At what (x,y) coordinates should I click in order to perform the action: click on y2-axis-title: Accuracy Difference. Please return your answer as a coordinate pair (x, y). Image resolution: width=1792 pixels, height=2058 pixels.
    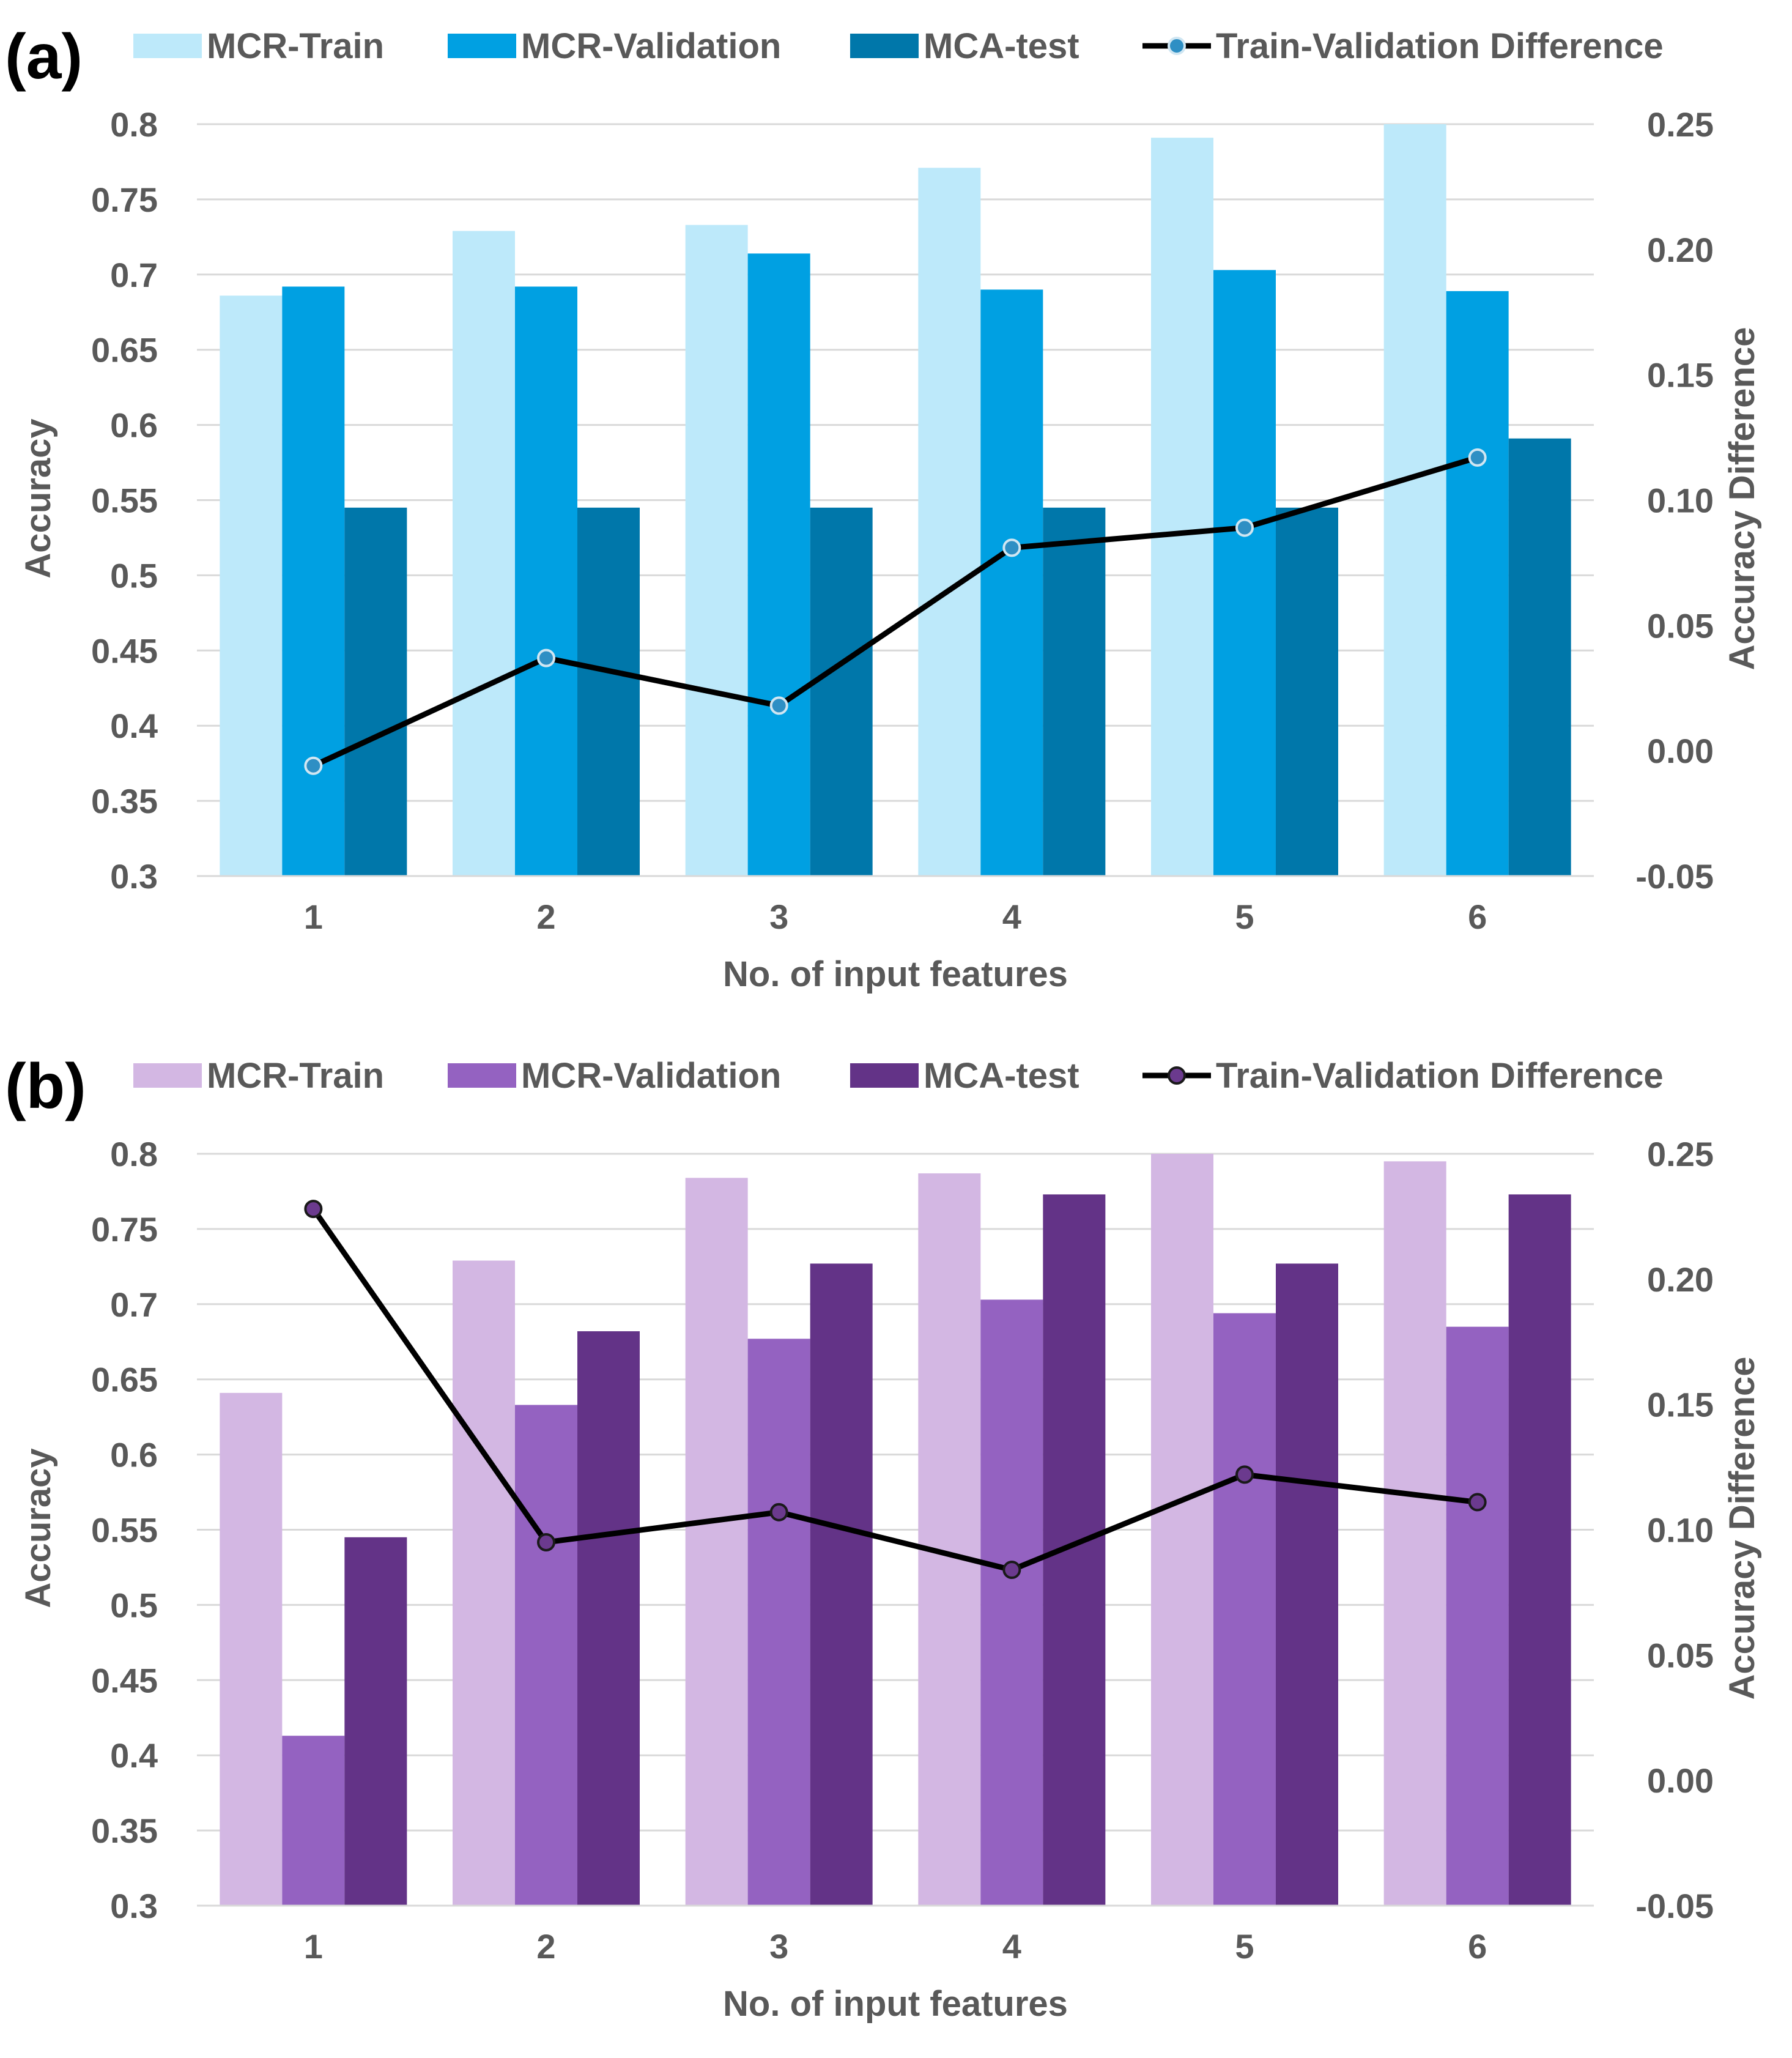
    Looking at the image, I should click on (1742, 1529).